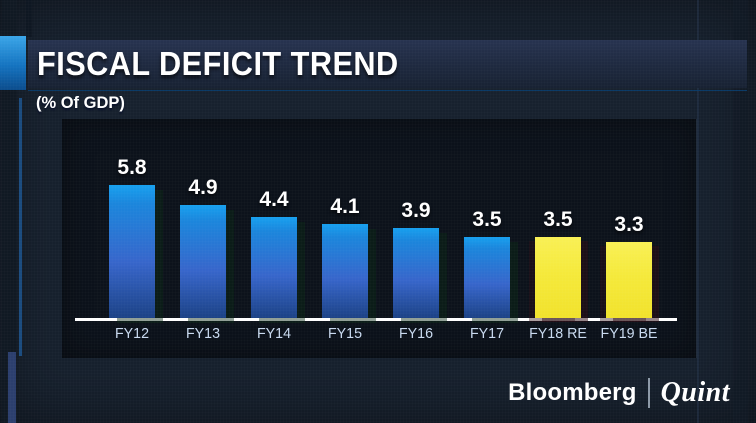 The image size is (756, 423). I want to click on brand-logo: Bloomberg Quint, so click(619, 393).